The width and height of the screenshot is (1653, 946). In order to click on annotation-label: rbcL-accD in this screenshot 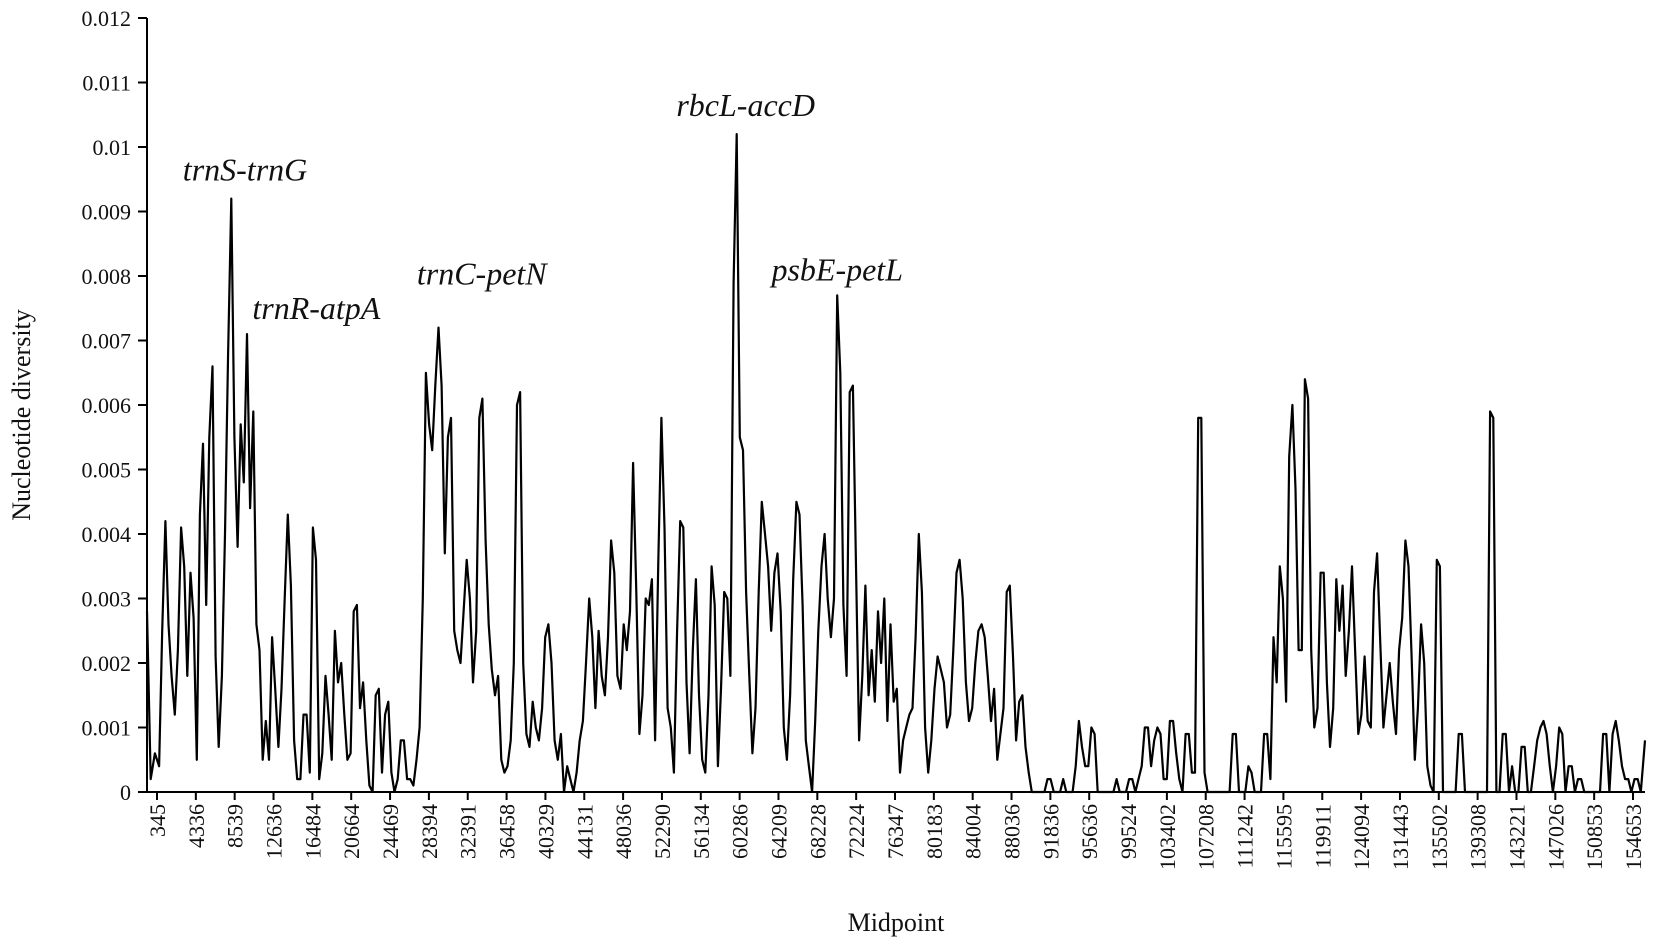, I will do `click(745, 105)`.